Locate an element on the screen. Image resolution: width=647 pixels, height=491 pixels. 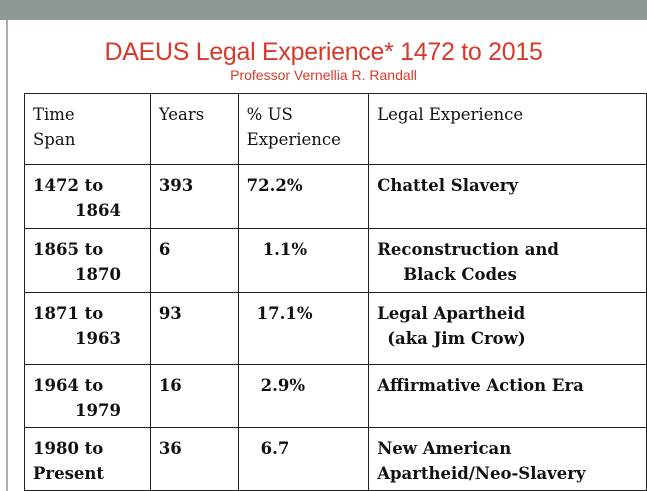
slide-title: DAEUS Legal Experience* 1472 to 2015 is located at coordinates (323, 52).